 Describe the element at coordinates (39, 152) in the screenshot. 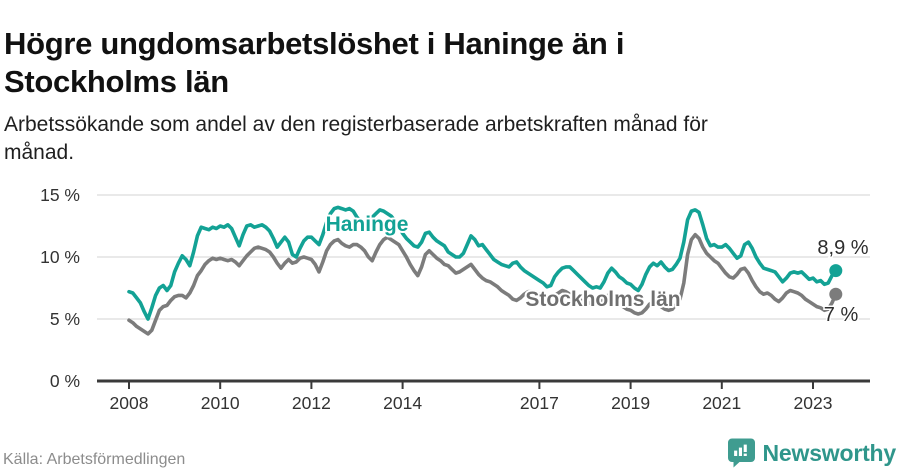

I see `subtitle-line-2: månad.` at that location.